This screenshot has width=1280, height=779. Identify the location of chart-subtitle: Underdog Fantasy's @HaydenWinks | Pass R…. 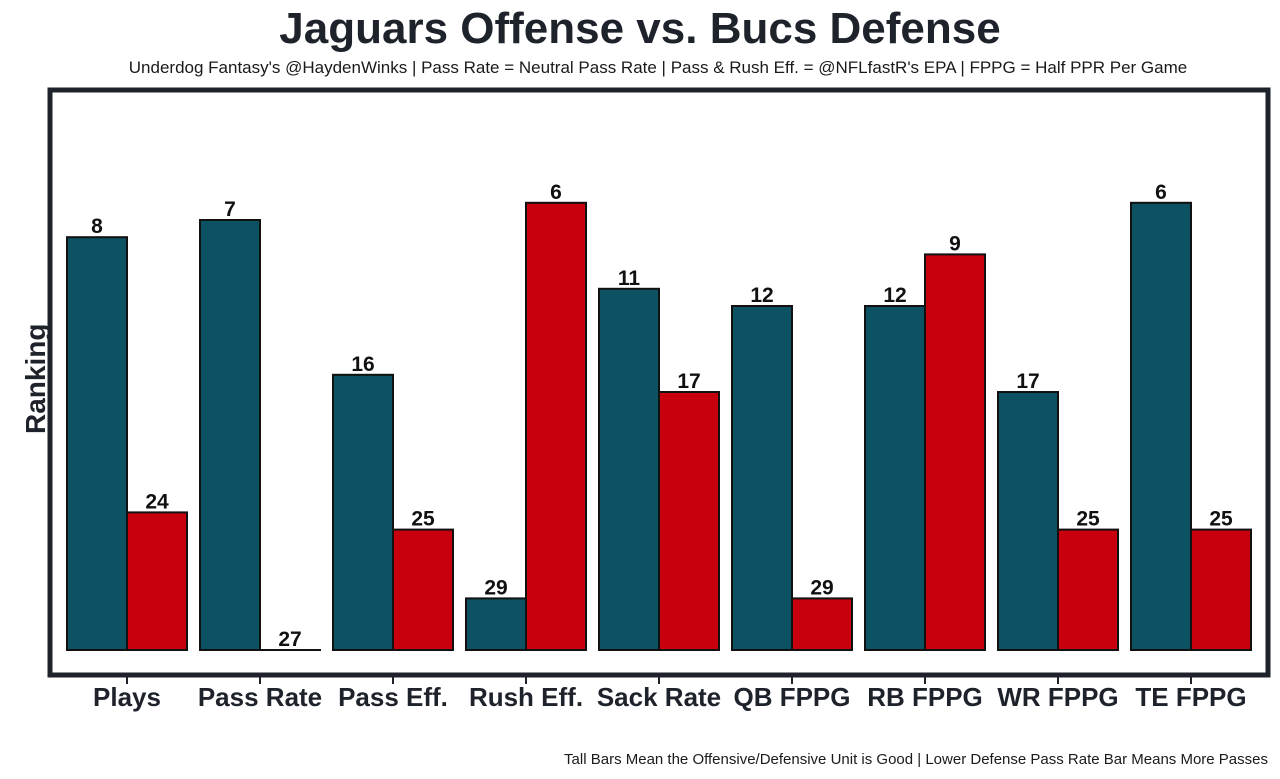
(658, 67).